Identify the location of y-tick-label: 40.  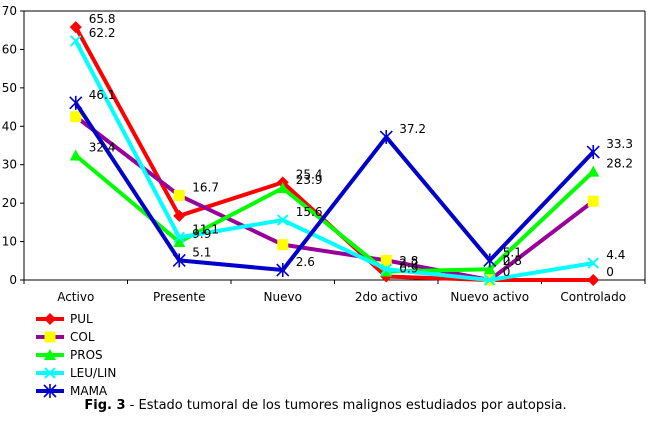
(9, 126).